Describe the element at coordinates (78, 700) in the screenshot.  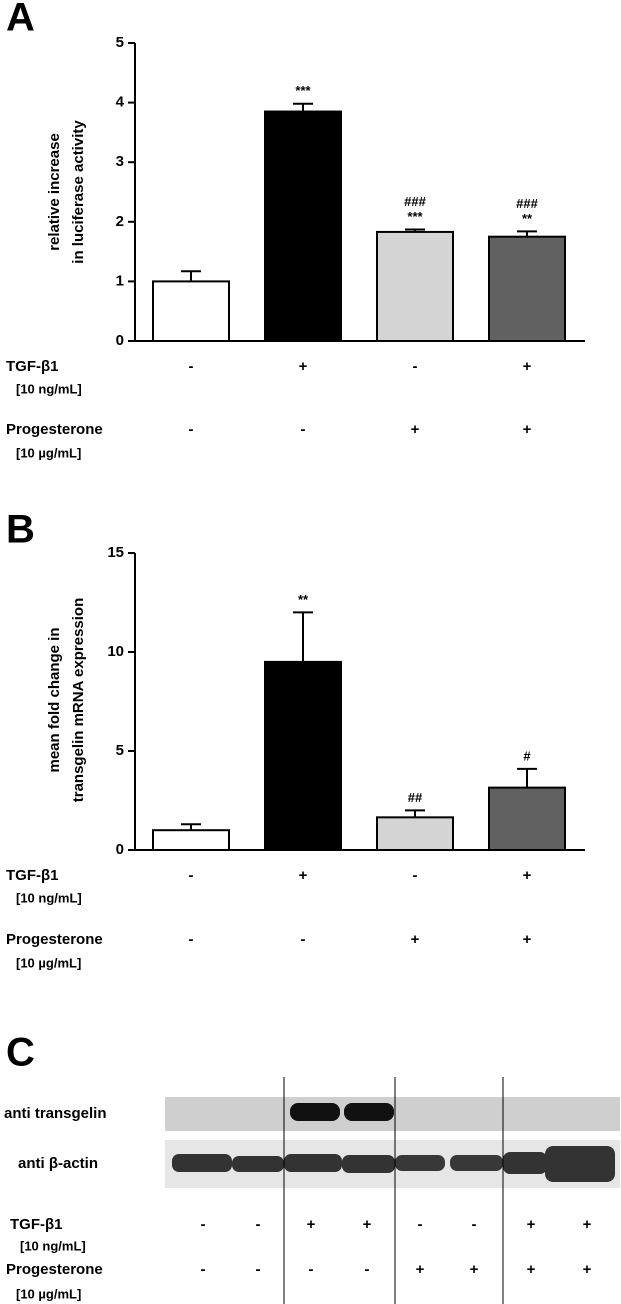
I see `y-axis-label: transgelin mRNA expression` at that location.